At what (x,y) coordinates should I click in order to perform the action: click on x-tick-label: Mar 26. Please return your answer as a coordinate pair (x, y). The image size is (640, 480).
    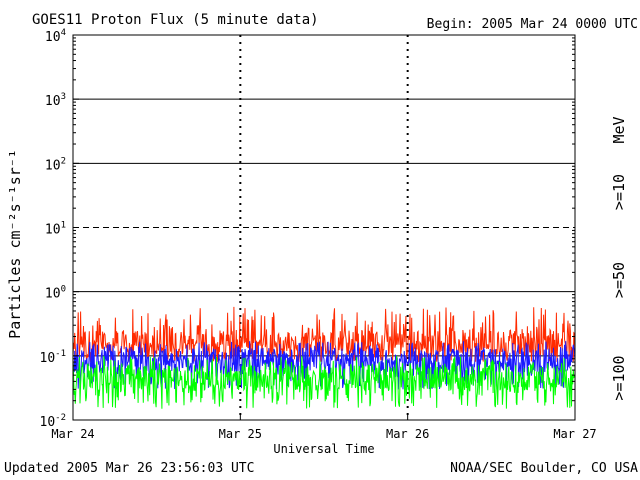
    Looking at the image, I should click on (407, 434).